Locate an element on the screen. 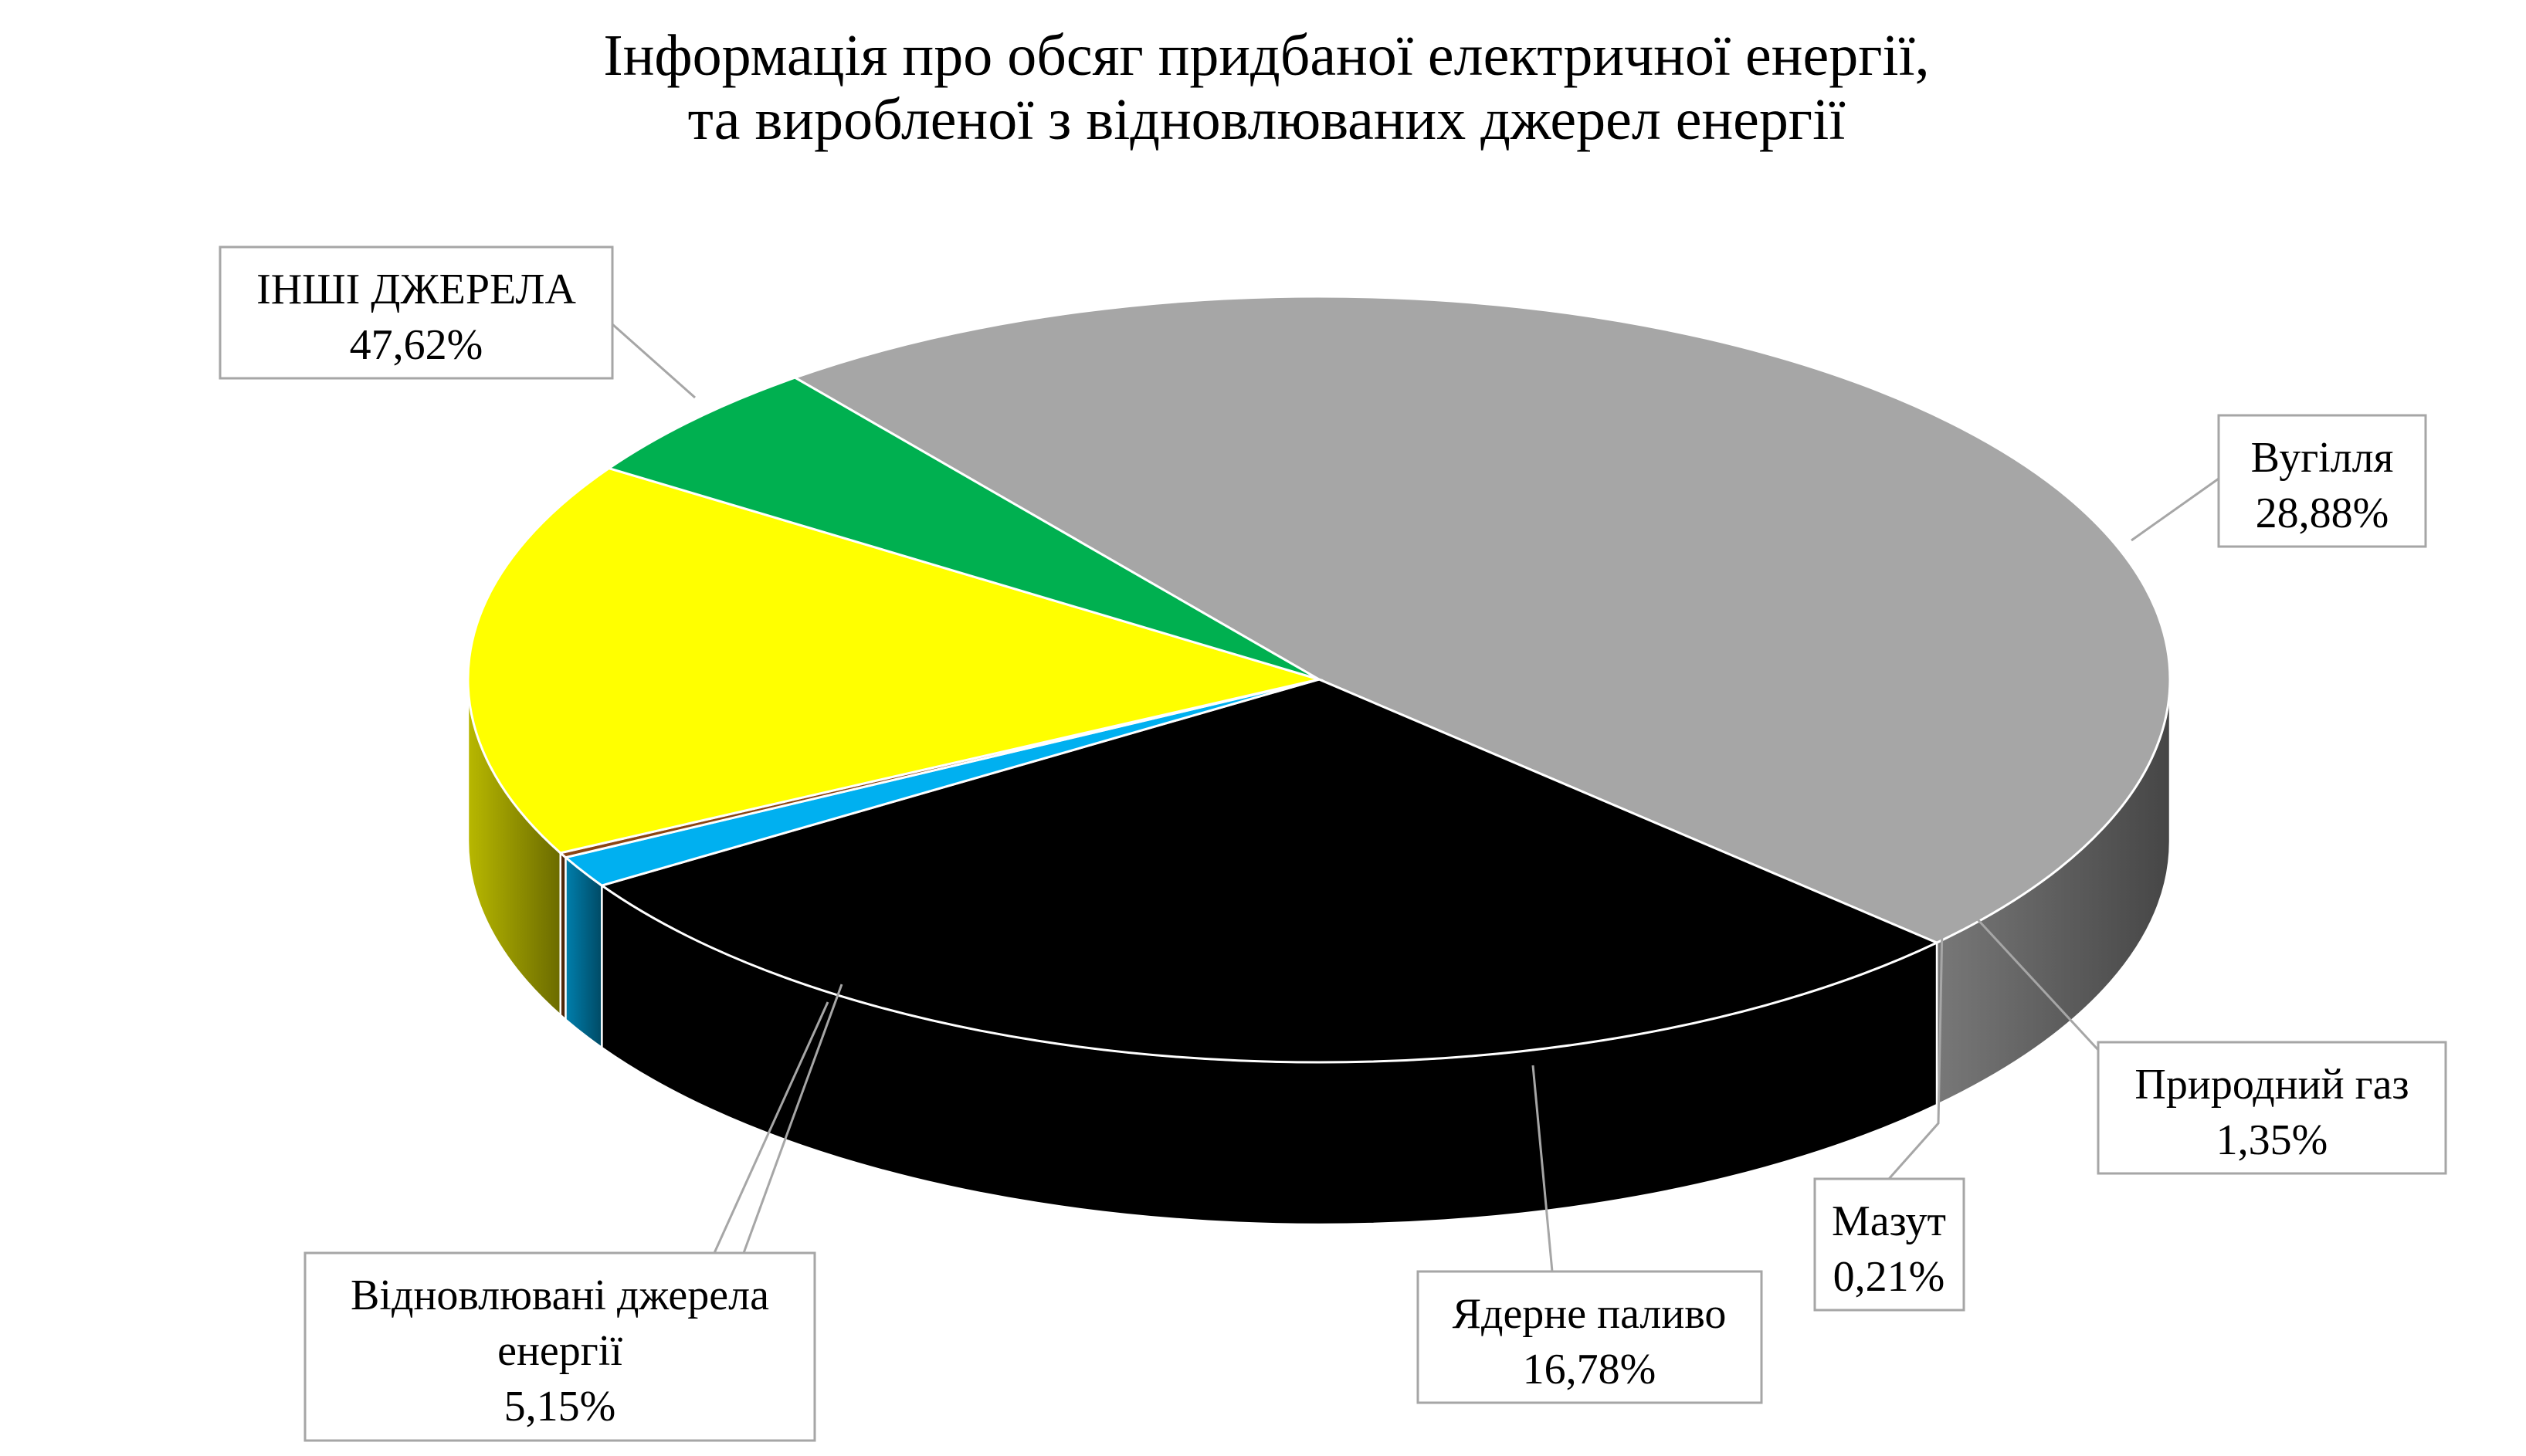  data-label-name: Вугілля is located at coordinates (2322, 458).